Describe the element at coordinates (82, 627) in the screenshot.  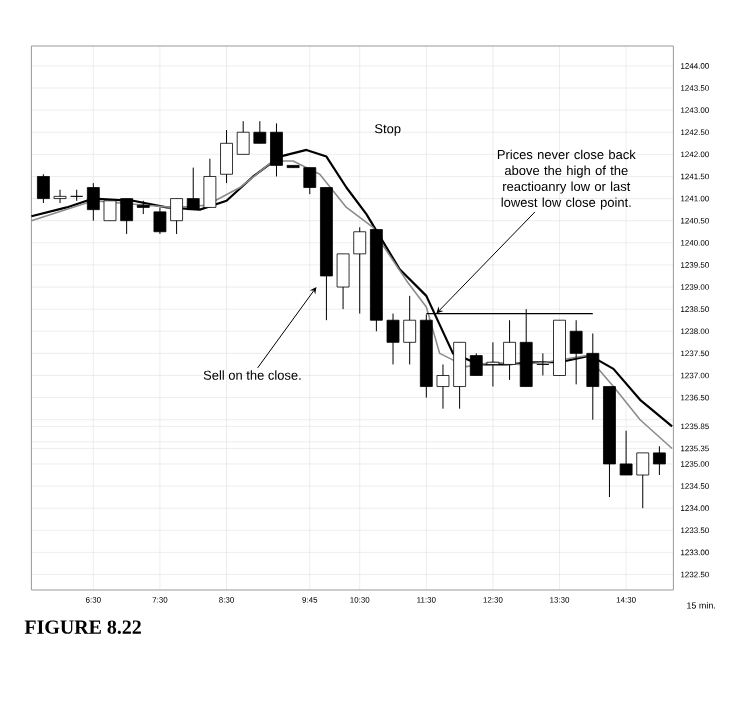
I see `caption: FIGURE 8.22` at that location.